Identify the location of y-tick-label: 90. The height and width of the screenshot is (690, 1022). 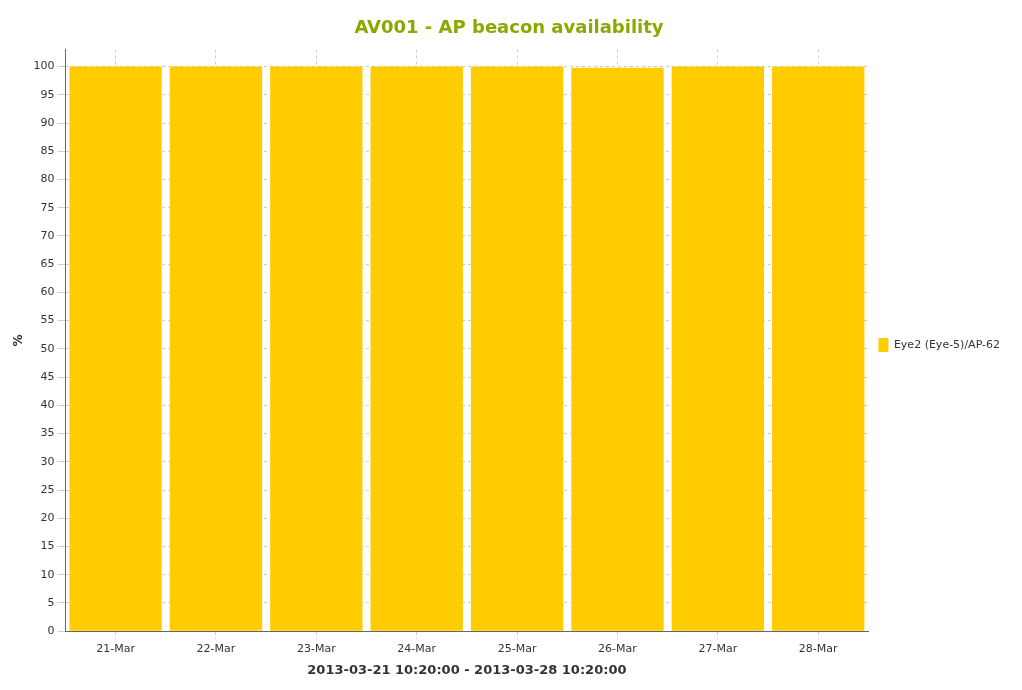
(47, 122).